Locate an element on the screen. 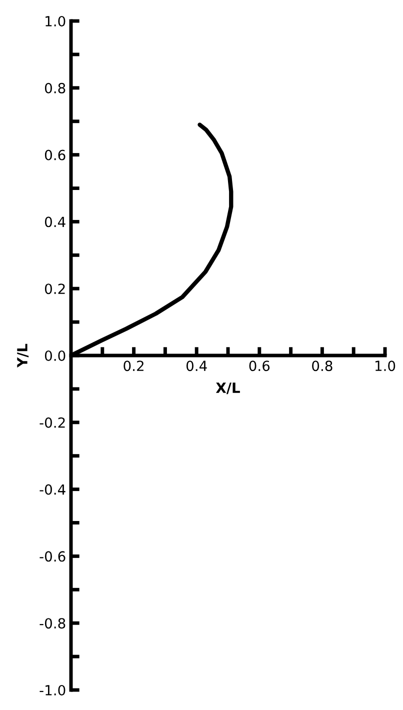 This screenshot has height=710, width=403. y-tick-label: 0.8 is located at coordinates (55, 88).